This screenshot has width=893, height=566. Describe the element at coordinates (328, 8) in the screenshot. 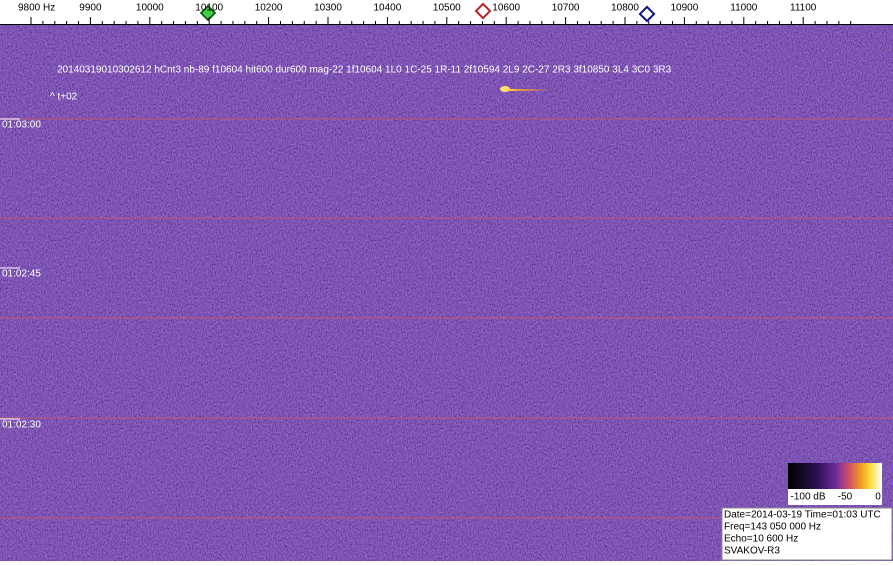

I see `frequency-label: 10300` at that location.